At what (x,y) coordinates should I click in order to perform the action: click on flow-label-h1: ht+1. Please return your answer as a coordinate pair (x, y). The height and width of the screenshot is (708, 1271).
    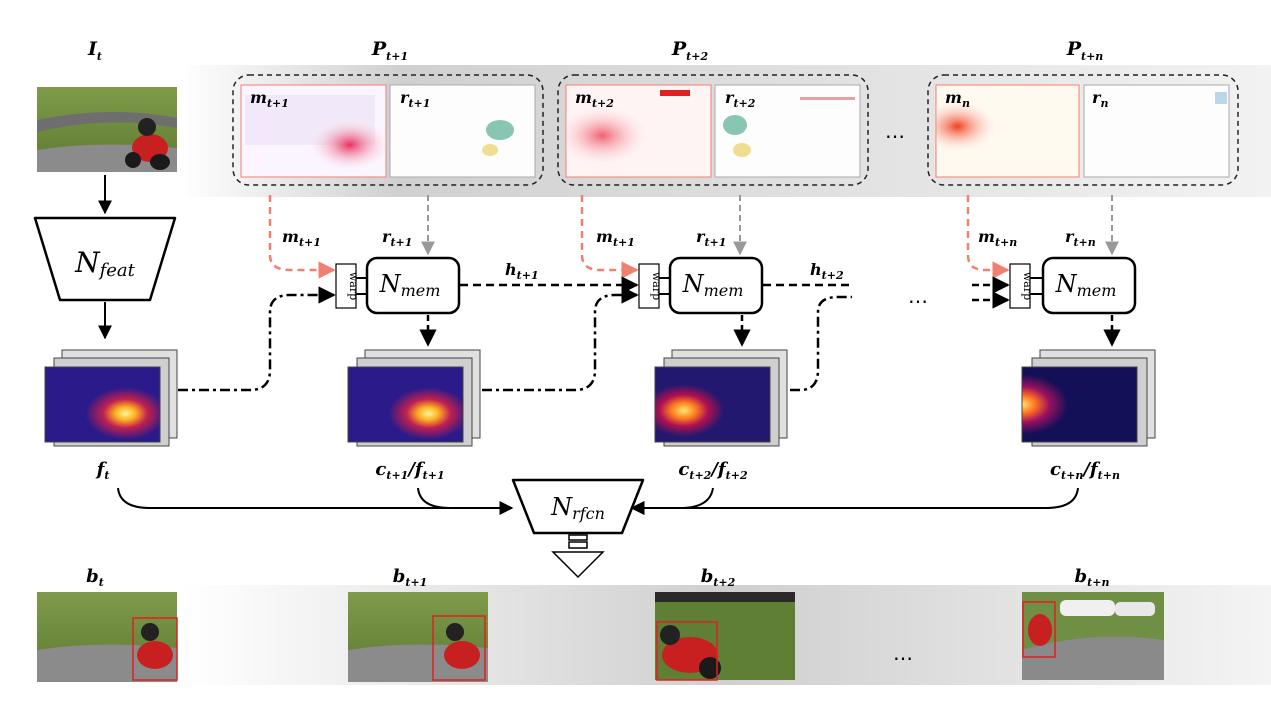
    Looking at the image, I should click on (522, 271).